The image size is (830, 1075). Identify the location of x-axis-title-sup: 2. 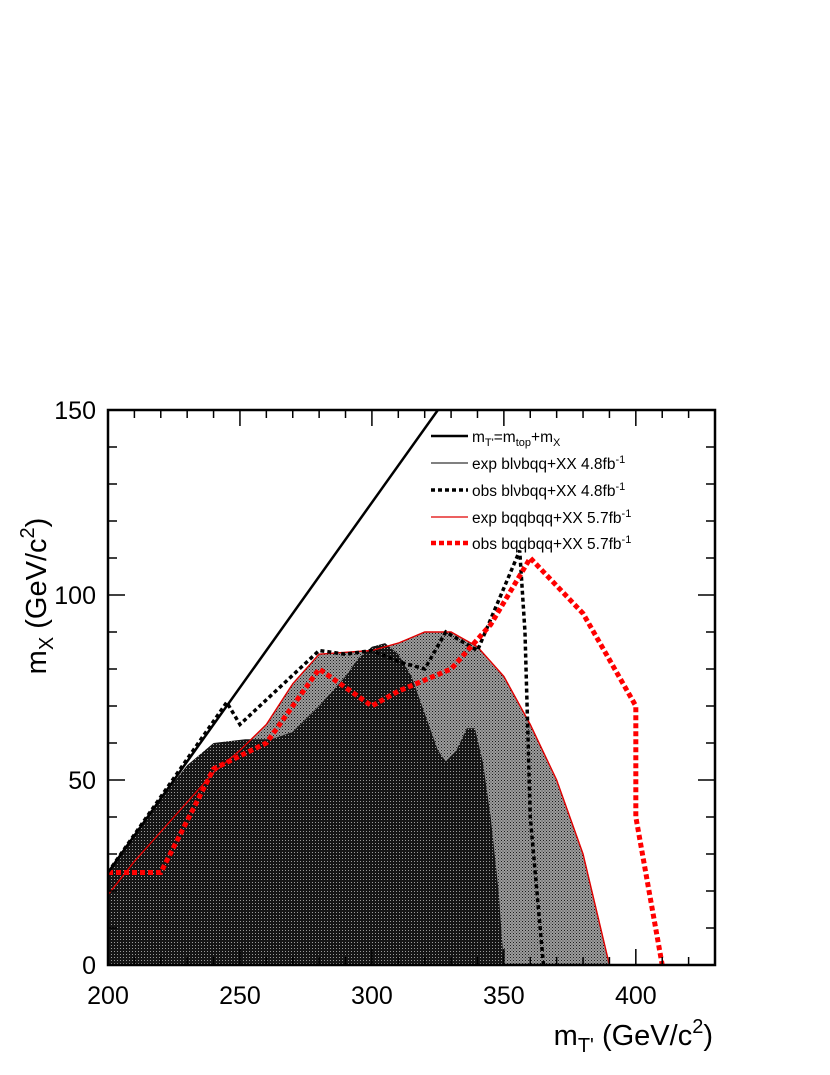
(697, 1027).